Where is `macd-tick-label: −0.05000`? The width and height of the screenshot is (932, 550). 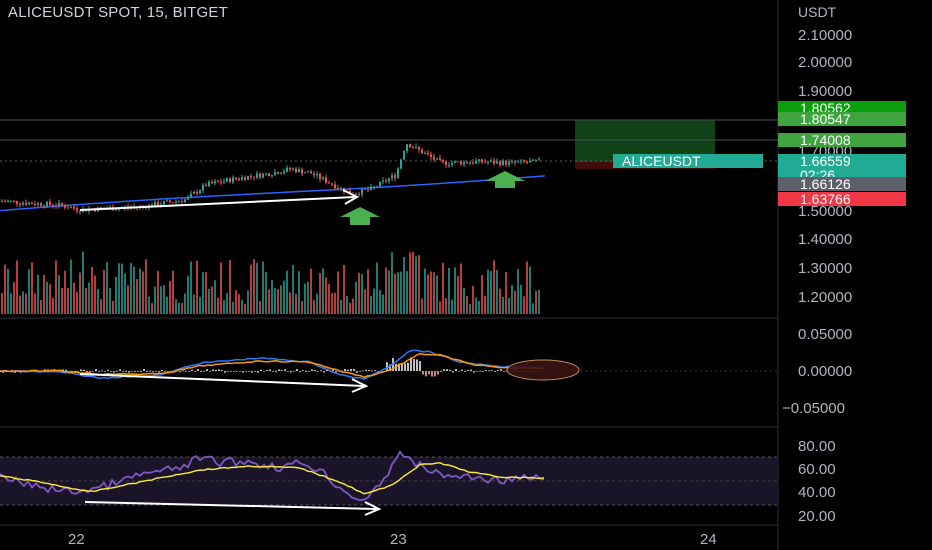 macd-tick-label: −0.05000 is located at coordinates (813, 408).